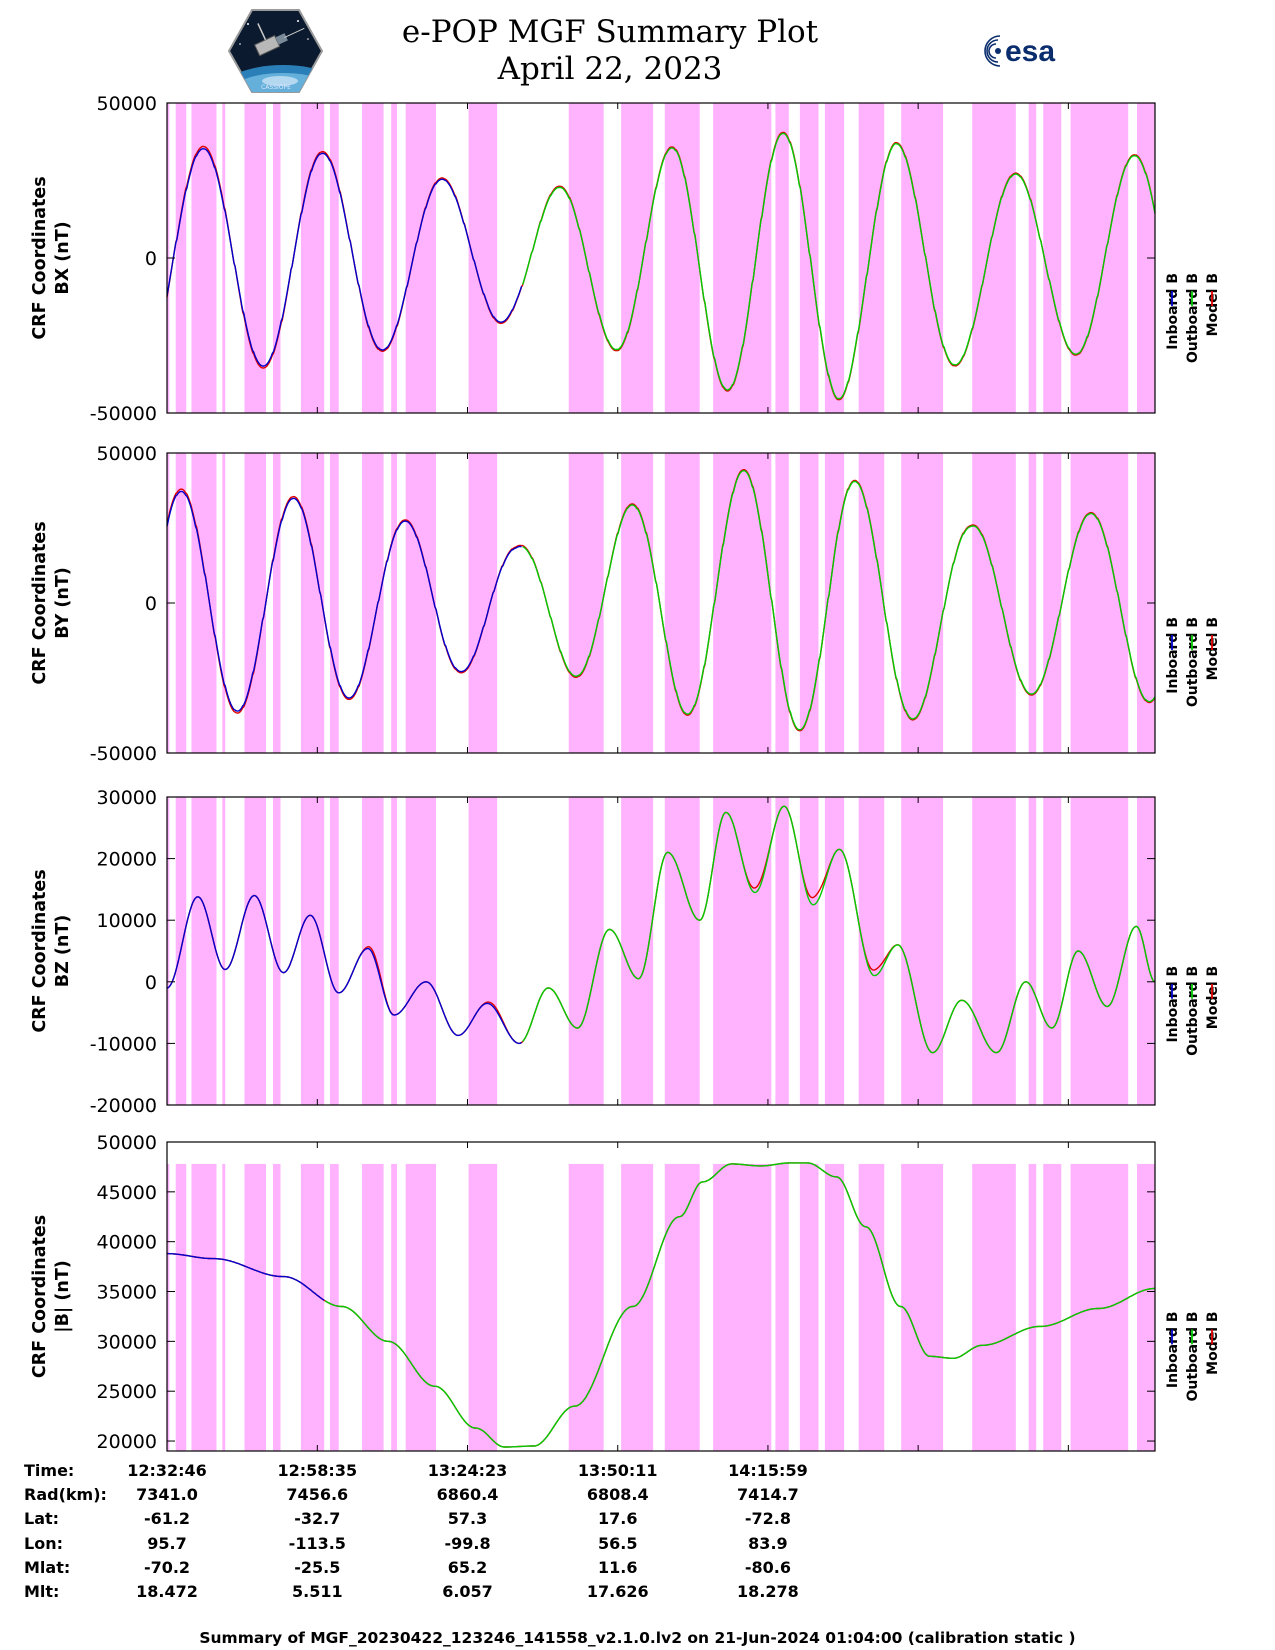  What do you see at coordinates (151, 259) in the screenshot?
I see `y-tick-label: 0` at bounding box center [151, 259].